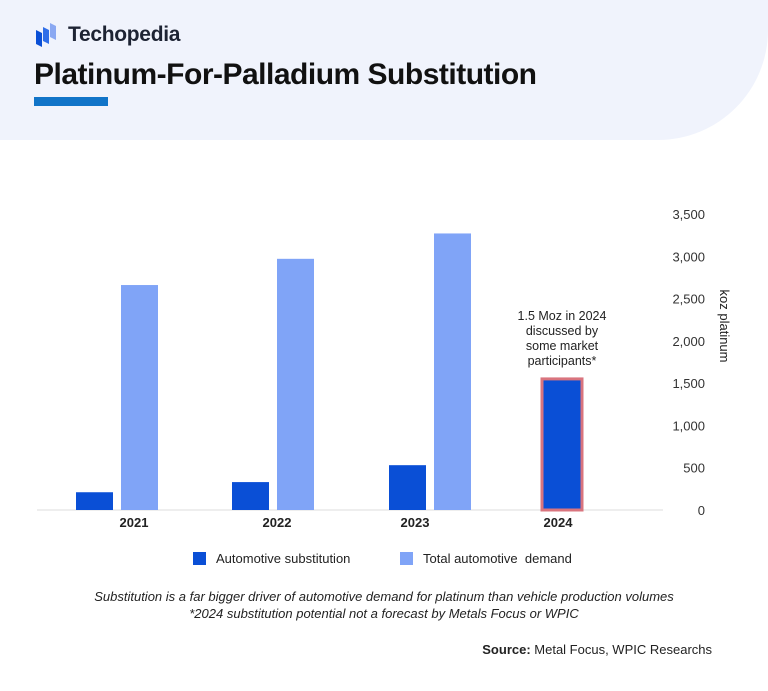 The image size is (768, 691). What do you see at coordinates (701, 510) in the screenshot?
I see `y-tick-label: 0` at bounding box center [701, 510].